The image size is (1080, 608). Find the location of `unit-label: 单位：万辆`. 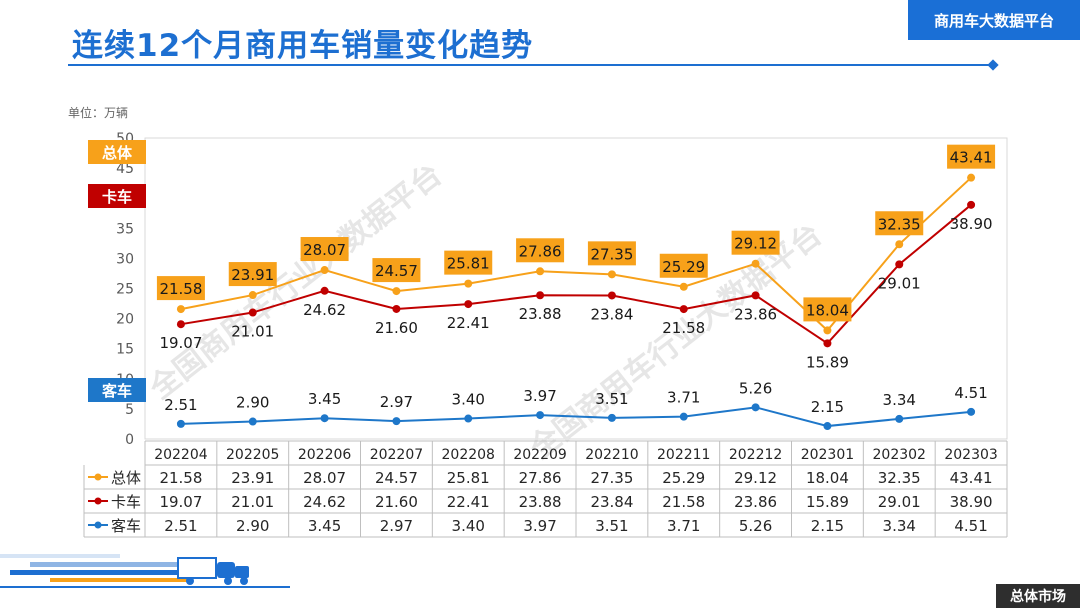

unit-label: 单位：万辆 is located at coordinates (98, 113).